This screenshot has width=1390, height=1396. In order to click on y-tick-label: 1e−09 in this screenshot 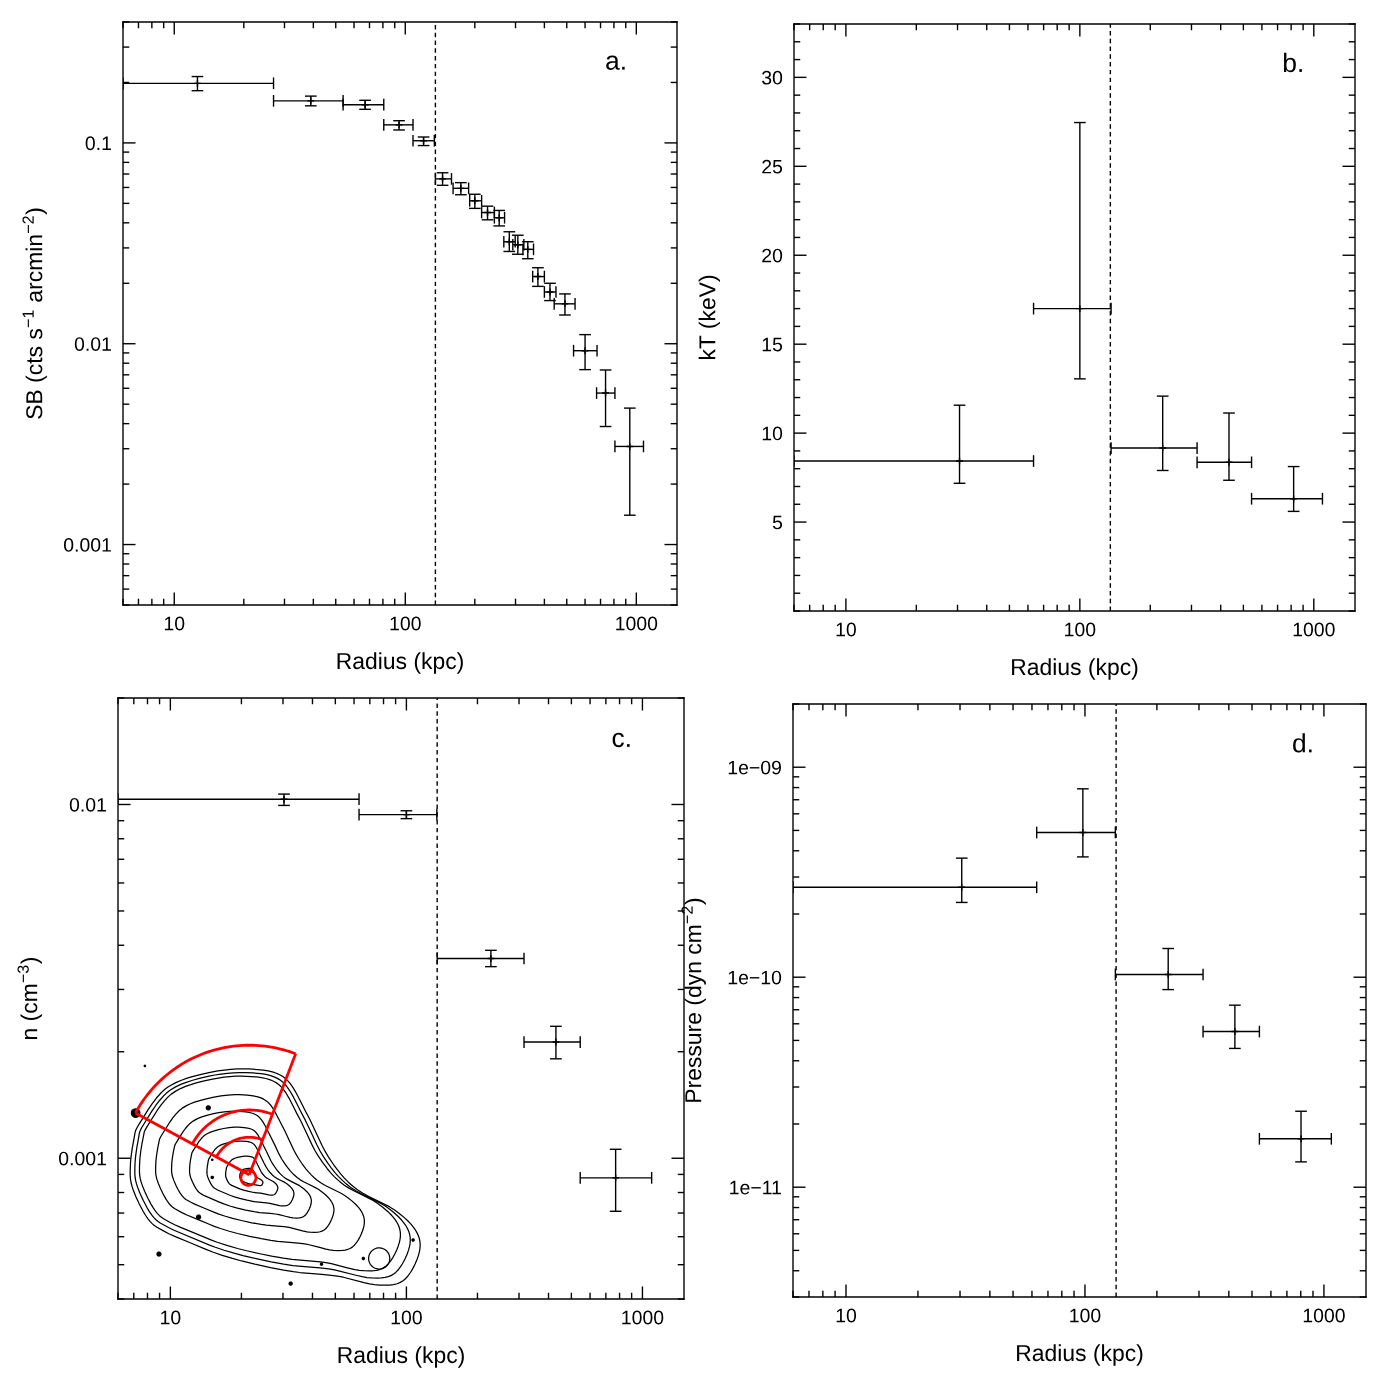, I will do `click(754, 767)`.